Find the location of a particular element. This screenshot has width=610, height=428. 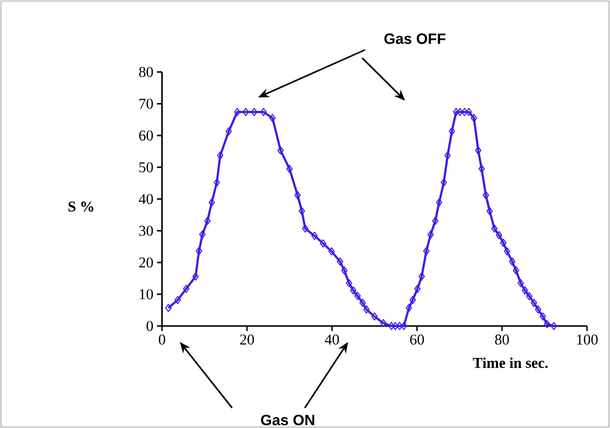

x-tick-label: 100 is located at coordinates (587, 339).